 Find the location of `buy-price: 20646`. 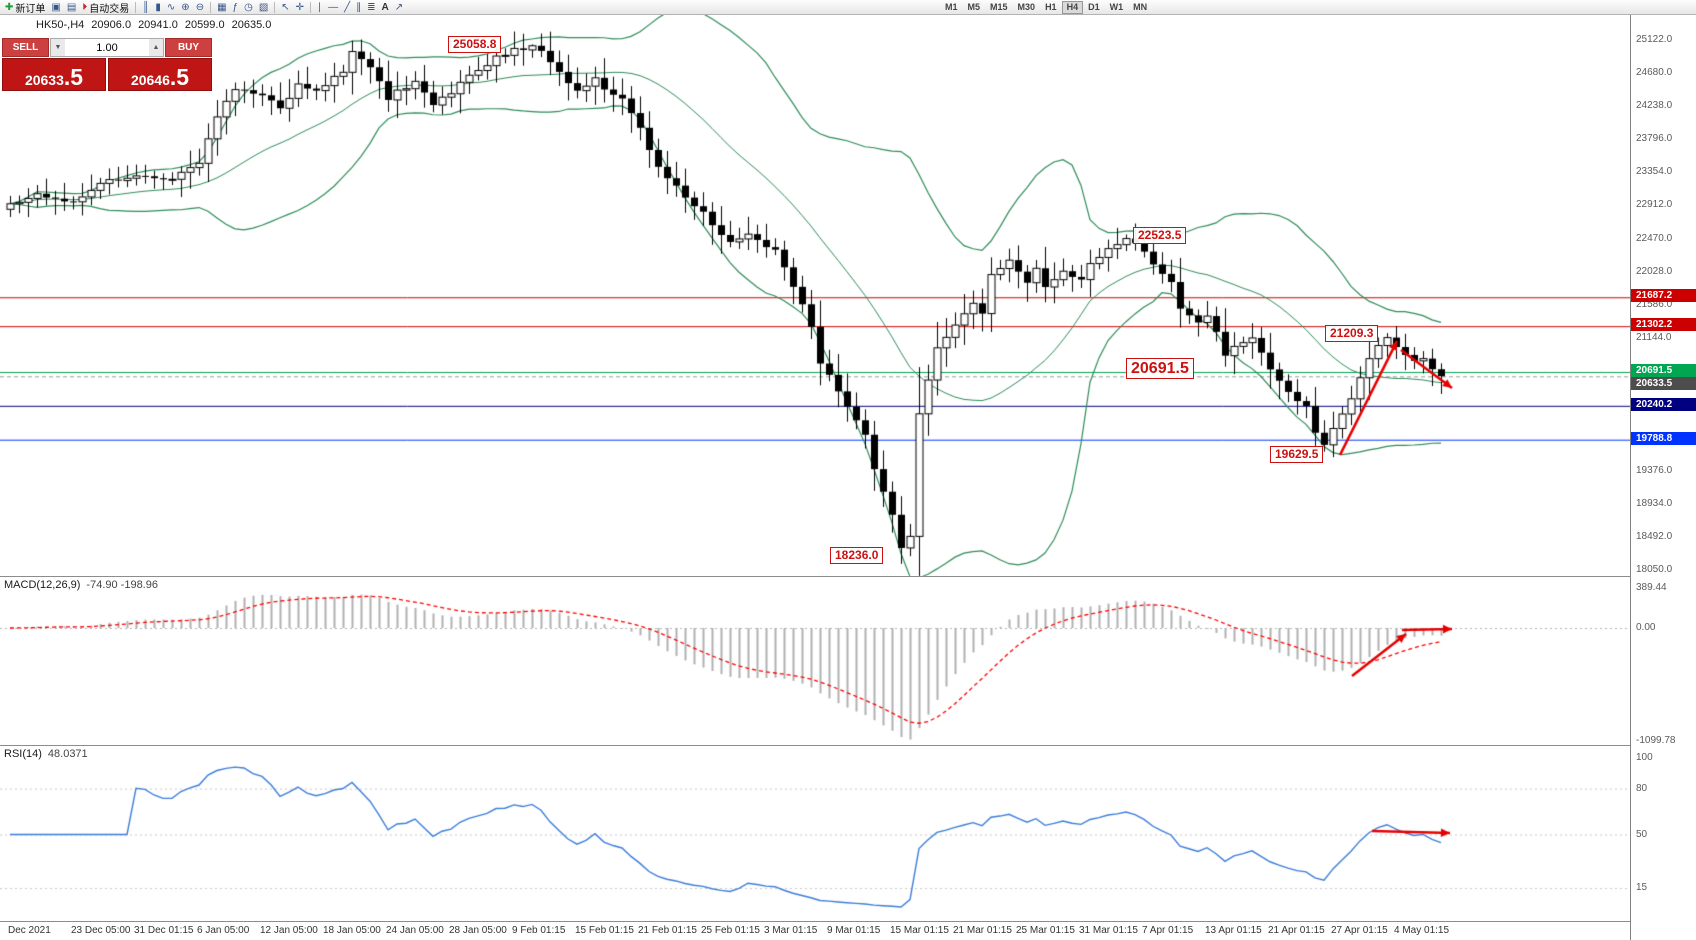

buy-price: 20646 is located at coordinates (150, 80).